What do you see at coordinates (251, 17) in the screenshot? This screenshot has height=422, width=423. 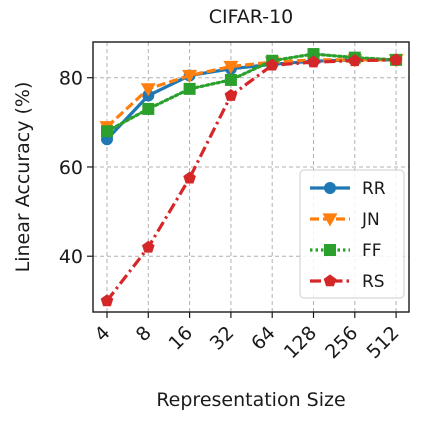 I see `chart-title: CIFAR-10` at bounding box center [251, 17].